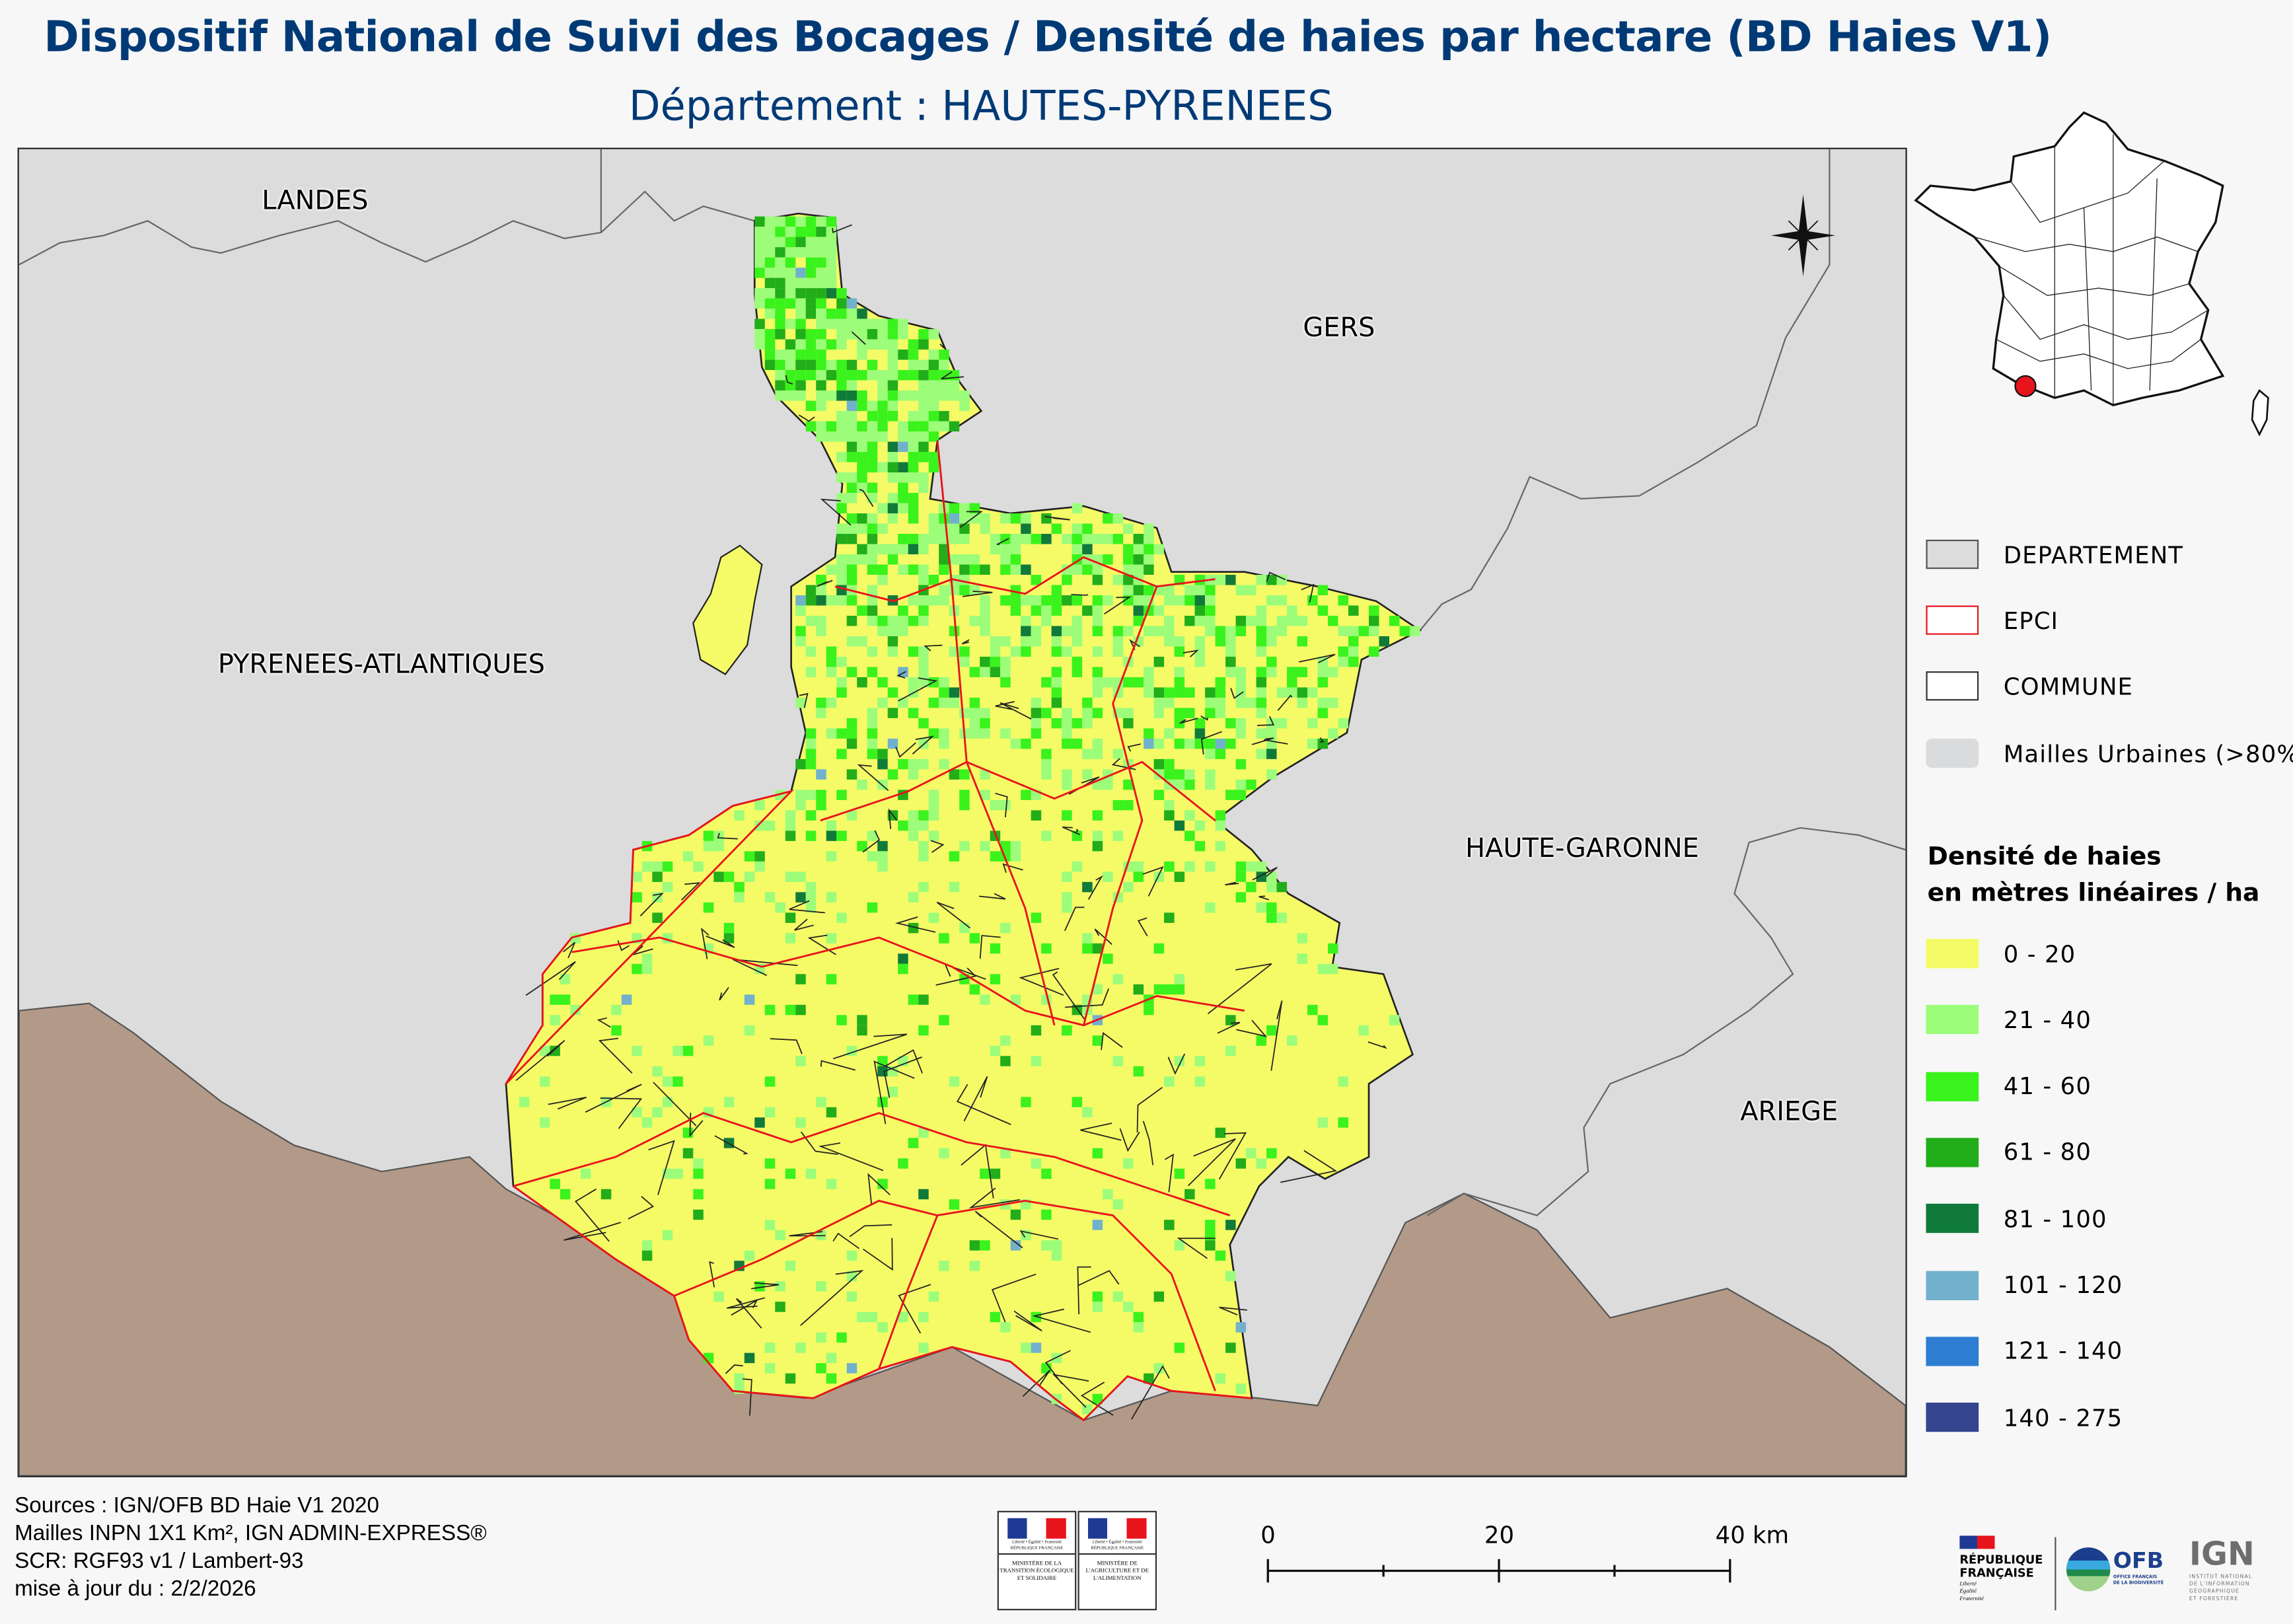 The image size is (2293, 1624). I want to click on label-ariege: ARIEGE, so click(1789, 1112).